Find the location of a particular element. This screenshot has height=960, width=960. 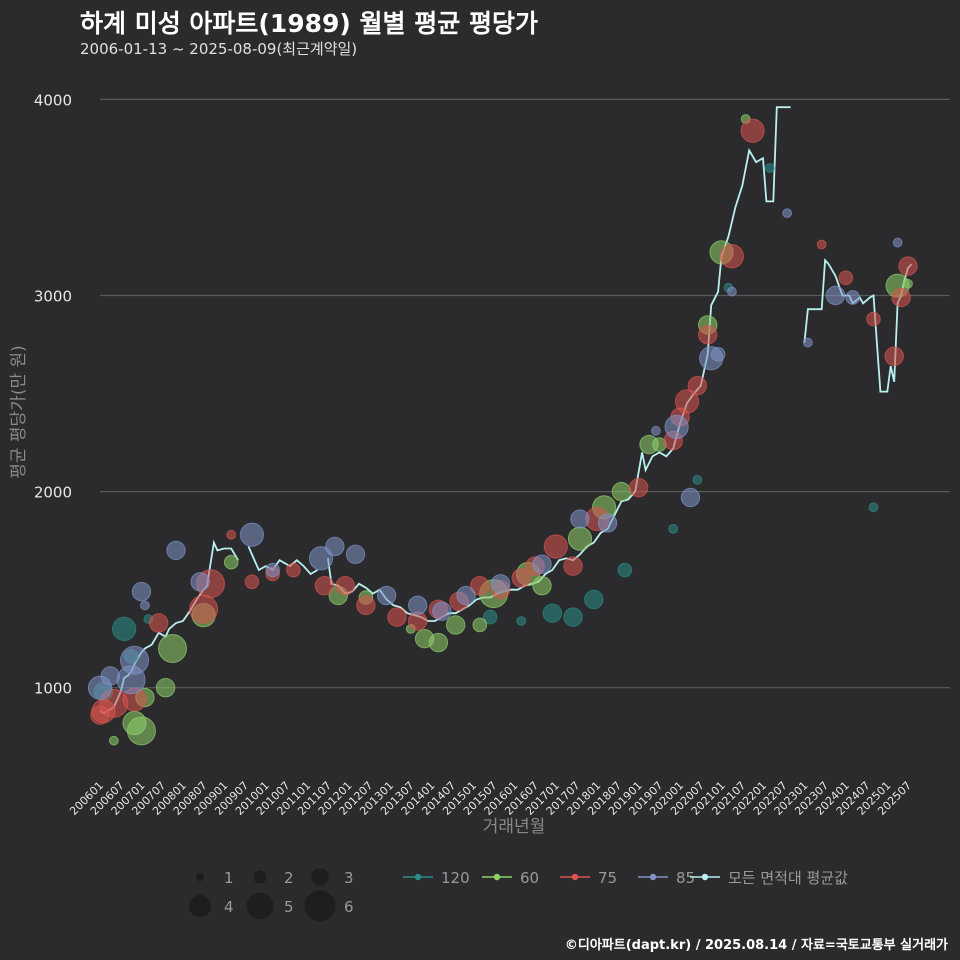

legend-label: 120 is located at coordinates (455, 878).